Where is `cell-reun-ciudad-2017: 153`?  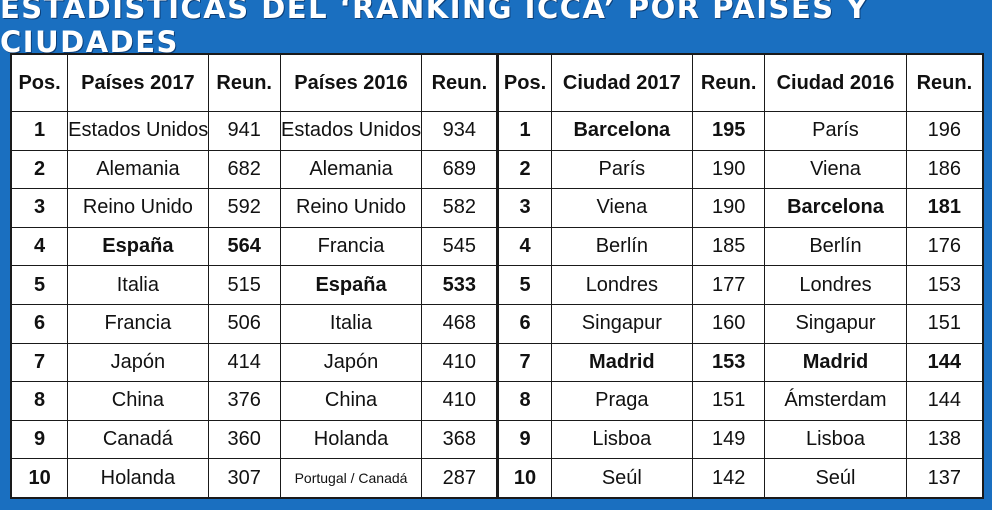
cell-reun-ciudad-2017: 153 is located at coordinates (729, 362).